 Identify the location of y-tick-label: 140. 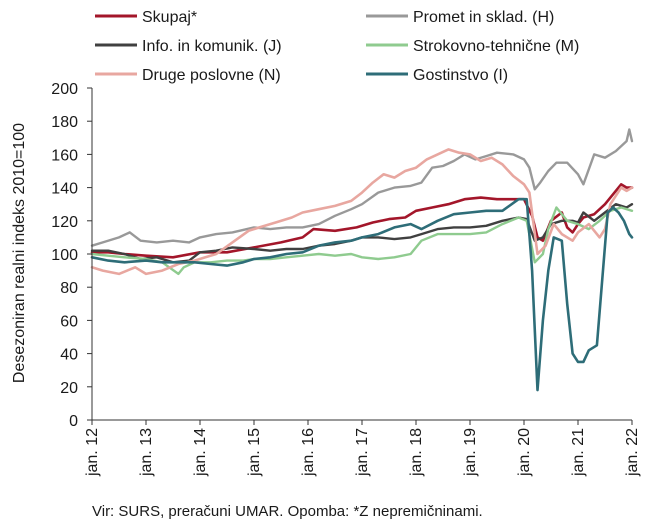
(64, 189).